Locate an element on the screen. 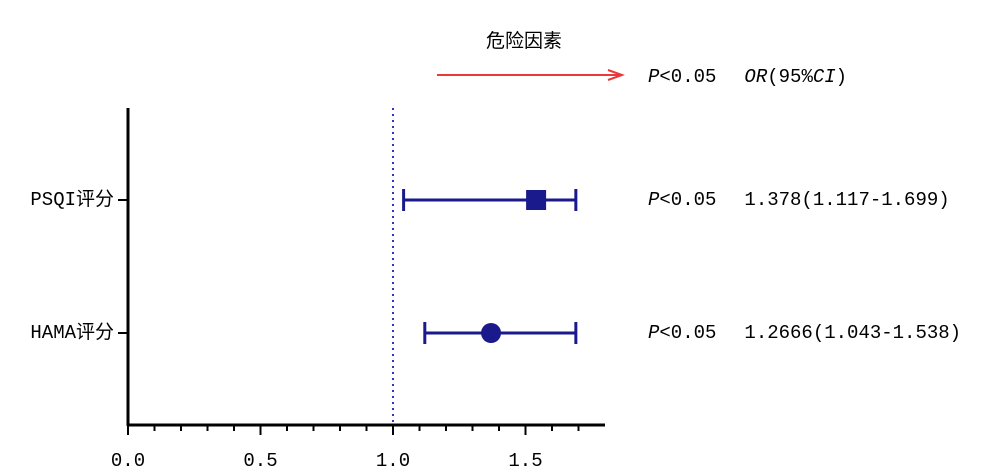  y-tick-label: HAMA评分 is located at coordinates (72, 332).